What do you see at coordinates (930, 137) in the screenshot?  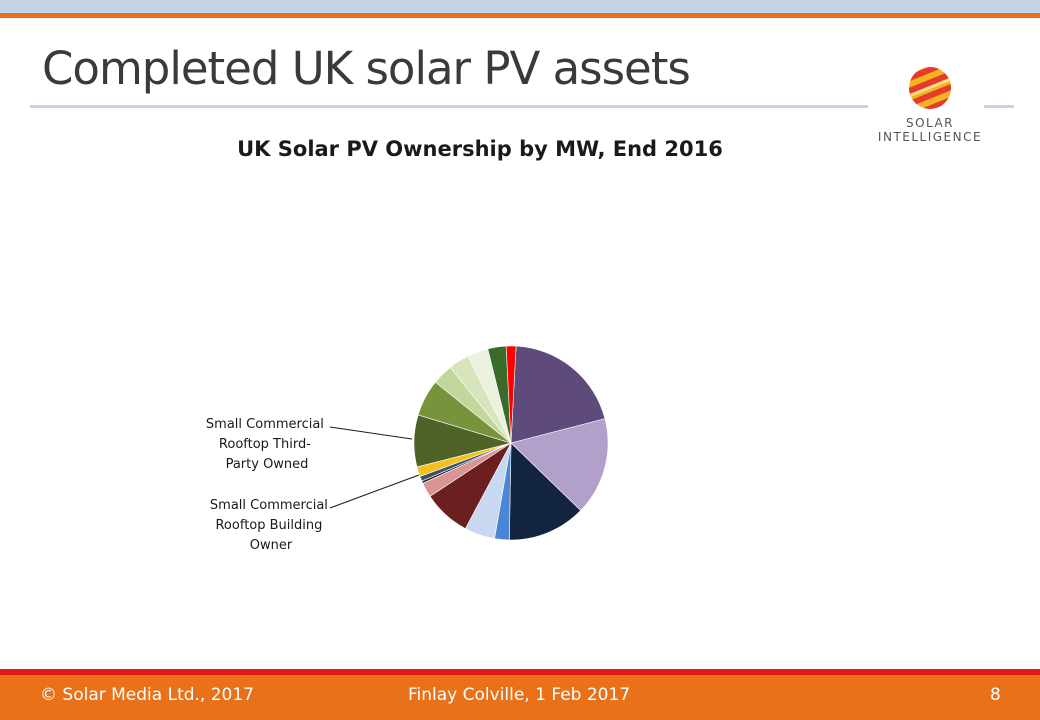 I see `logo-text-intelligence: INTELLIGENCE` at bounding box center [930, 137].